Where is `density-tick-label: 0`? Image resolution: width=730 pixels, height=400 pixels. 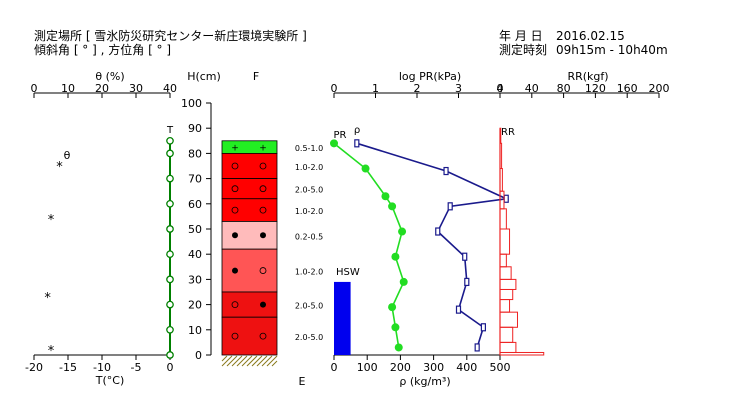 density-tick-label: 0 is located at coordinates (334, 367).